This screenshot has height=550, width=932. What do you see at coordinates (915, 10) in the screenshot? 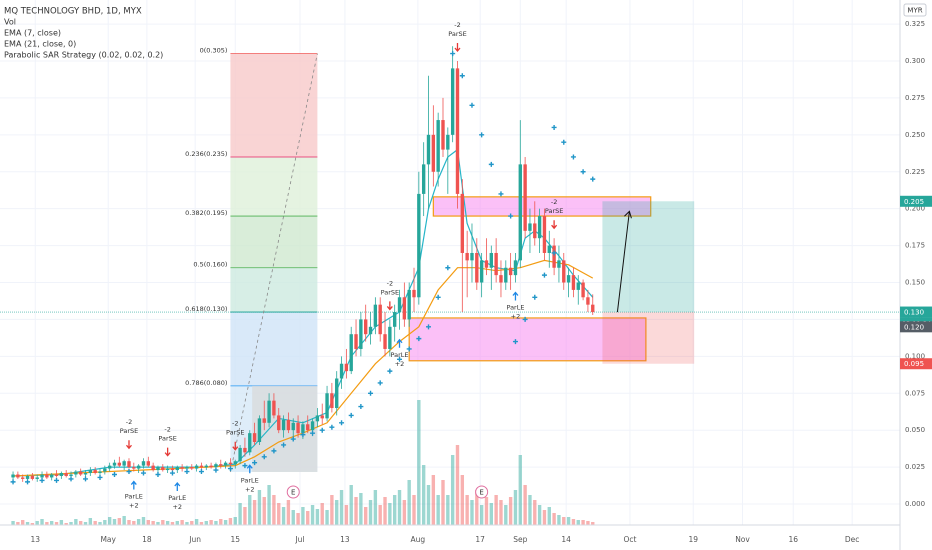
I see `currency-box` at bounding box center [915, 10].